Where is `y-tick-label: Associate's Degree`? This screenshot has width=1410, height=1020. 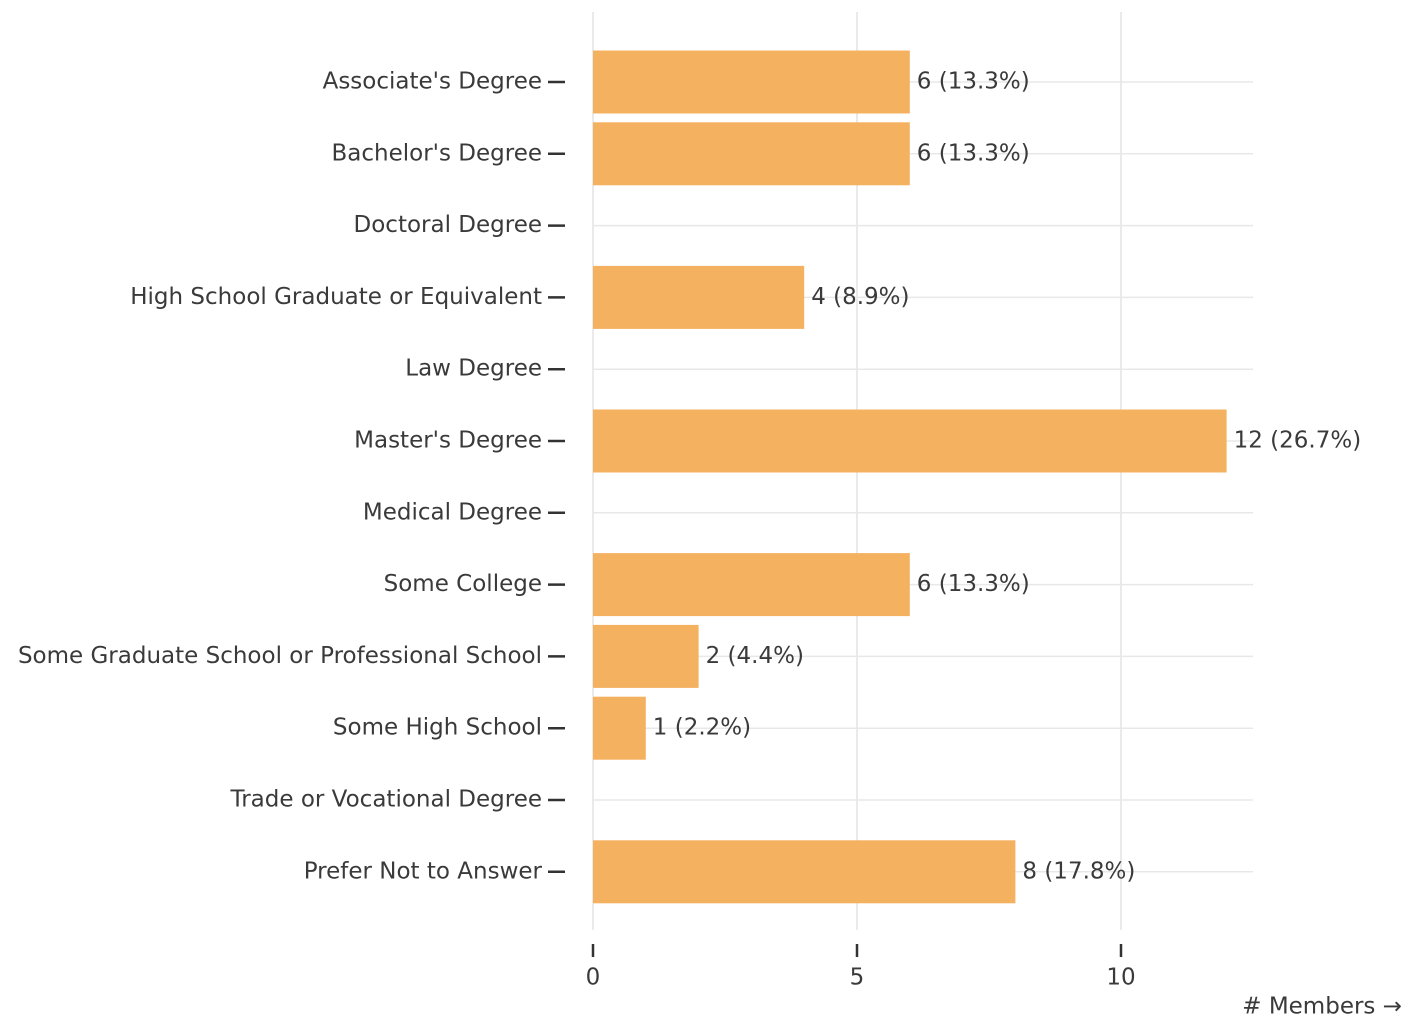
y-tick-label: Associate's Degree is located at coordinates (432, 82).